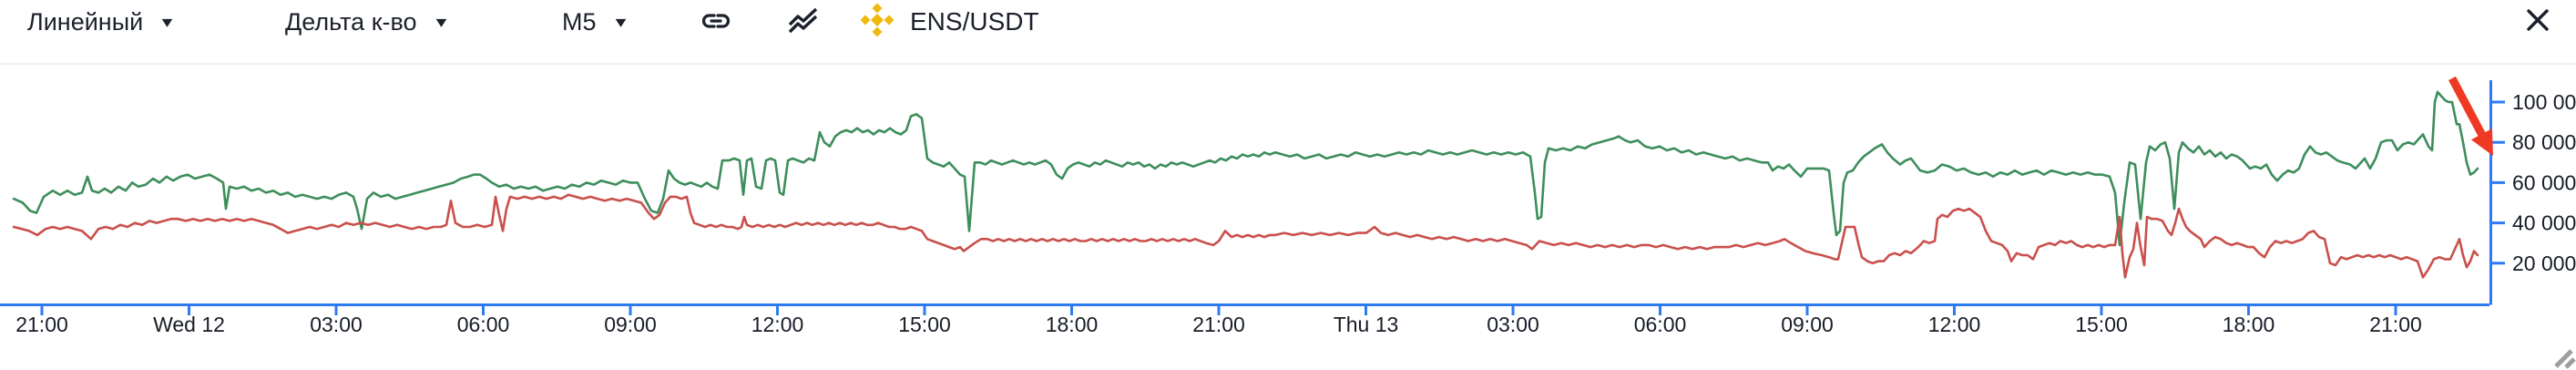 The image size is (2576, 370). I want to click on y-tick-label: 100 000, so click(2544, 102).